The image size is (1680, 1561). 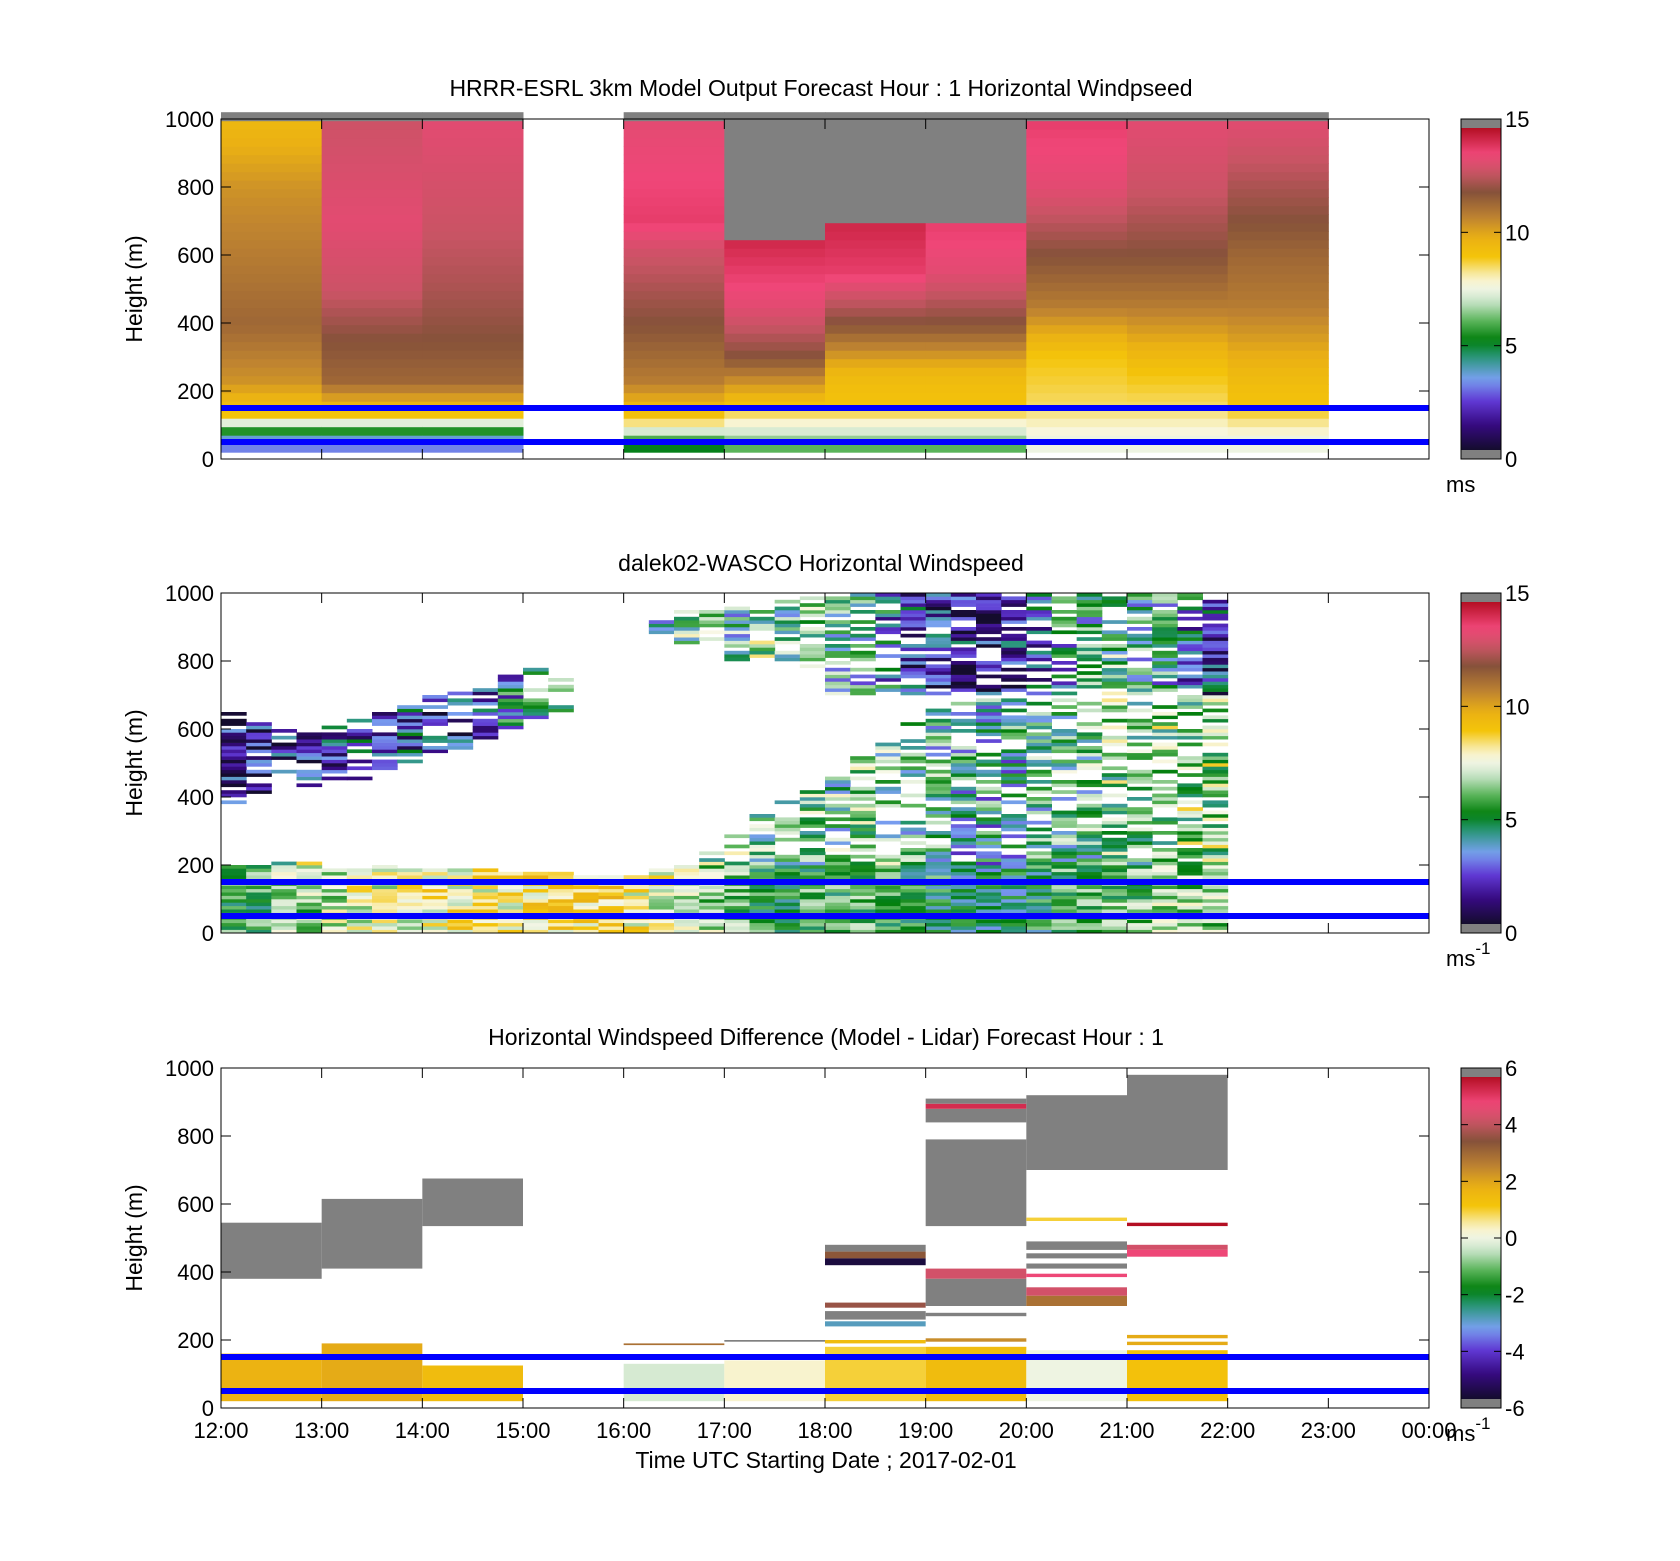 What do you see at coordinates (1517, 593) in the screenshot?
I see `colorbar-tick-label: 15` at bounding box center [1517, 593].